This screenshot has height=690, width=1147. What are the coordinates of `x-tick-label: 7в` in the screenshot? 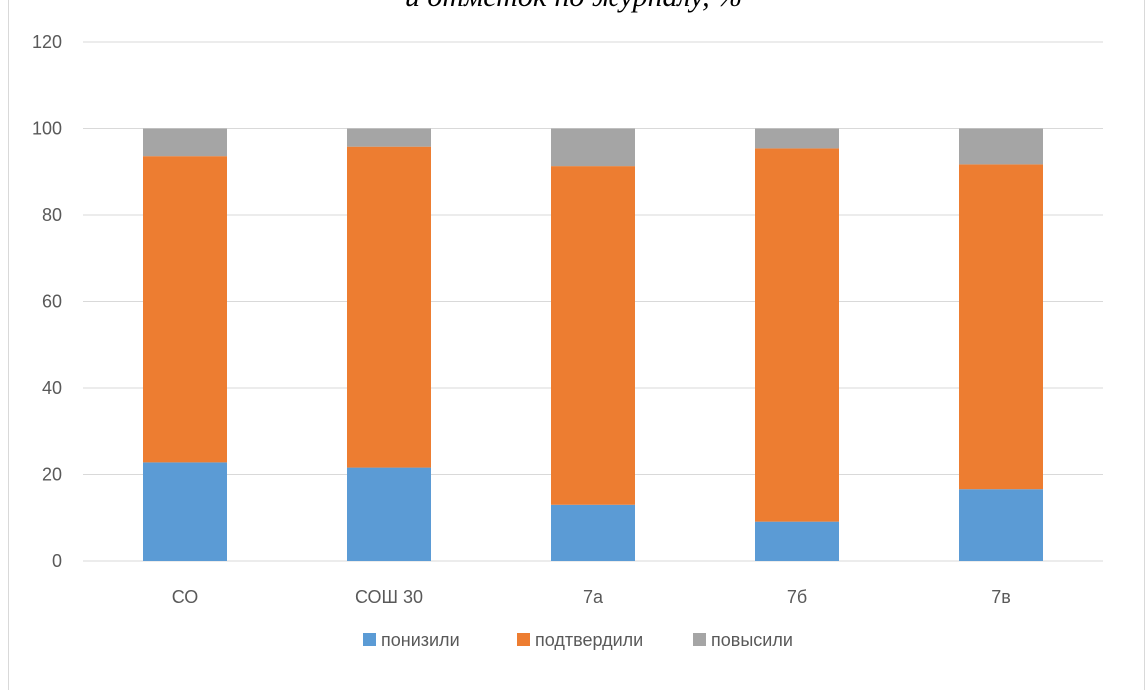 It's located at (1001, 597).